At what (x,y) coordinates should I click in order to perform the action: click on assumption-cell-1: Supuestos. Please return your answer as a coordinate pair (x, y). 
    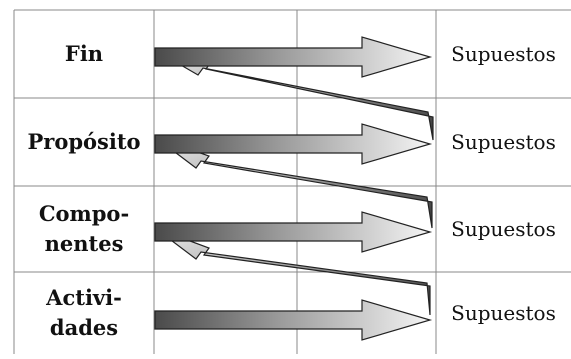
    Looking at the image, I should click on (503, 54).